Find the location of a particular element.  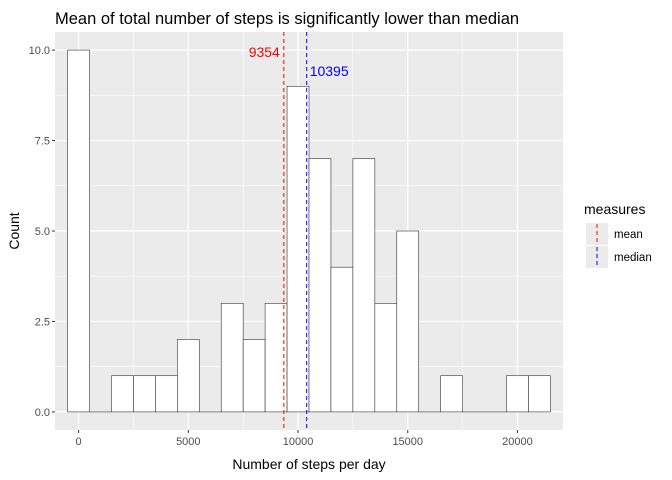

y-tick-label: 7.5 is located at coordinates (42, 142).